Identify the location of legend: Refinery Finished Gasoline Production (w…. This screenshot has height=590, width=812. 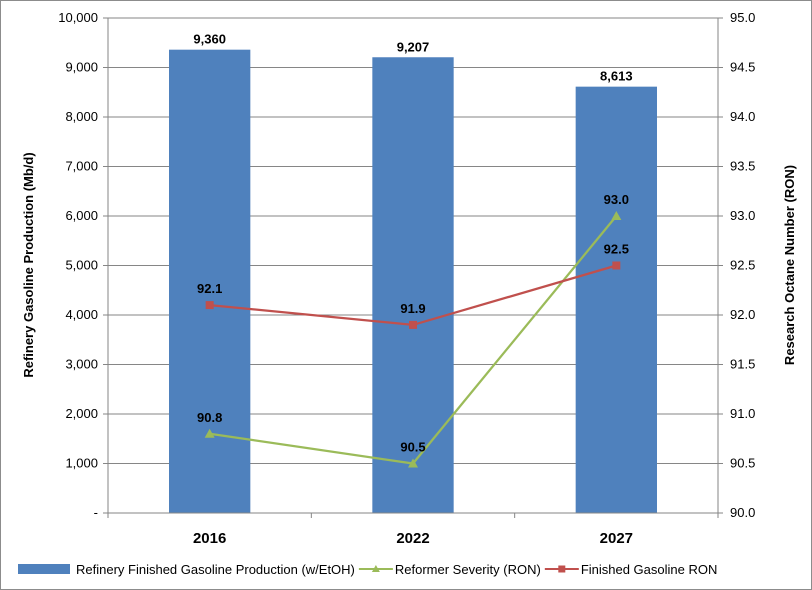
(367, 569).